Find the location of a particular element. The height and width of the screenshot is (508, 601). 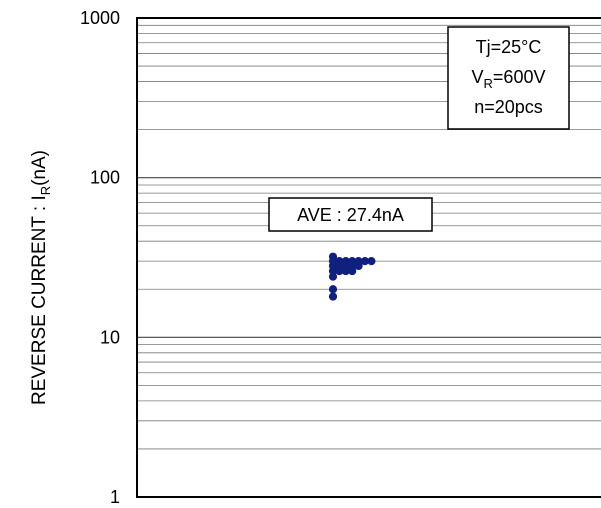

conditions-box: Tj=25°C VR=600V n=20pcs is located at coordinates (508, 78).